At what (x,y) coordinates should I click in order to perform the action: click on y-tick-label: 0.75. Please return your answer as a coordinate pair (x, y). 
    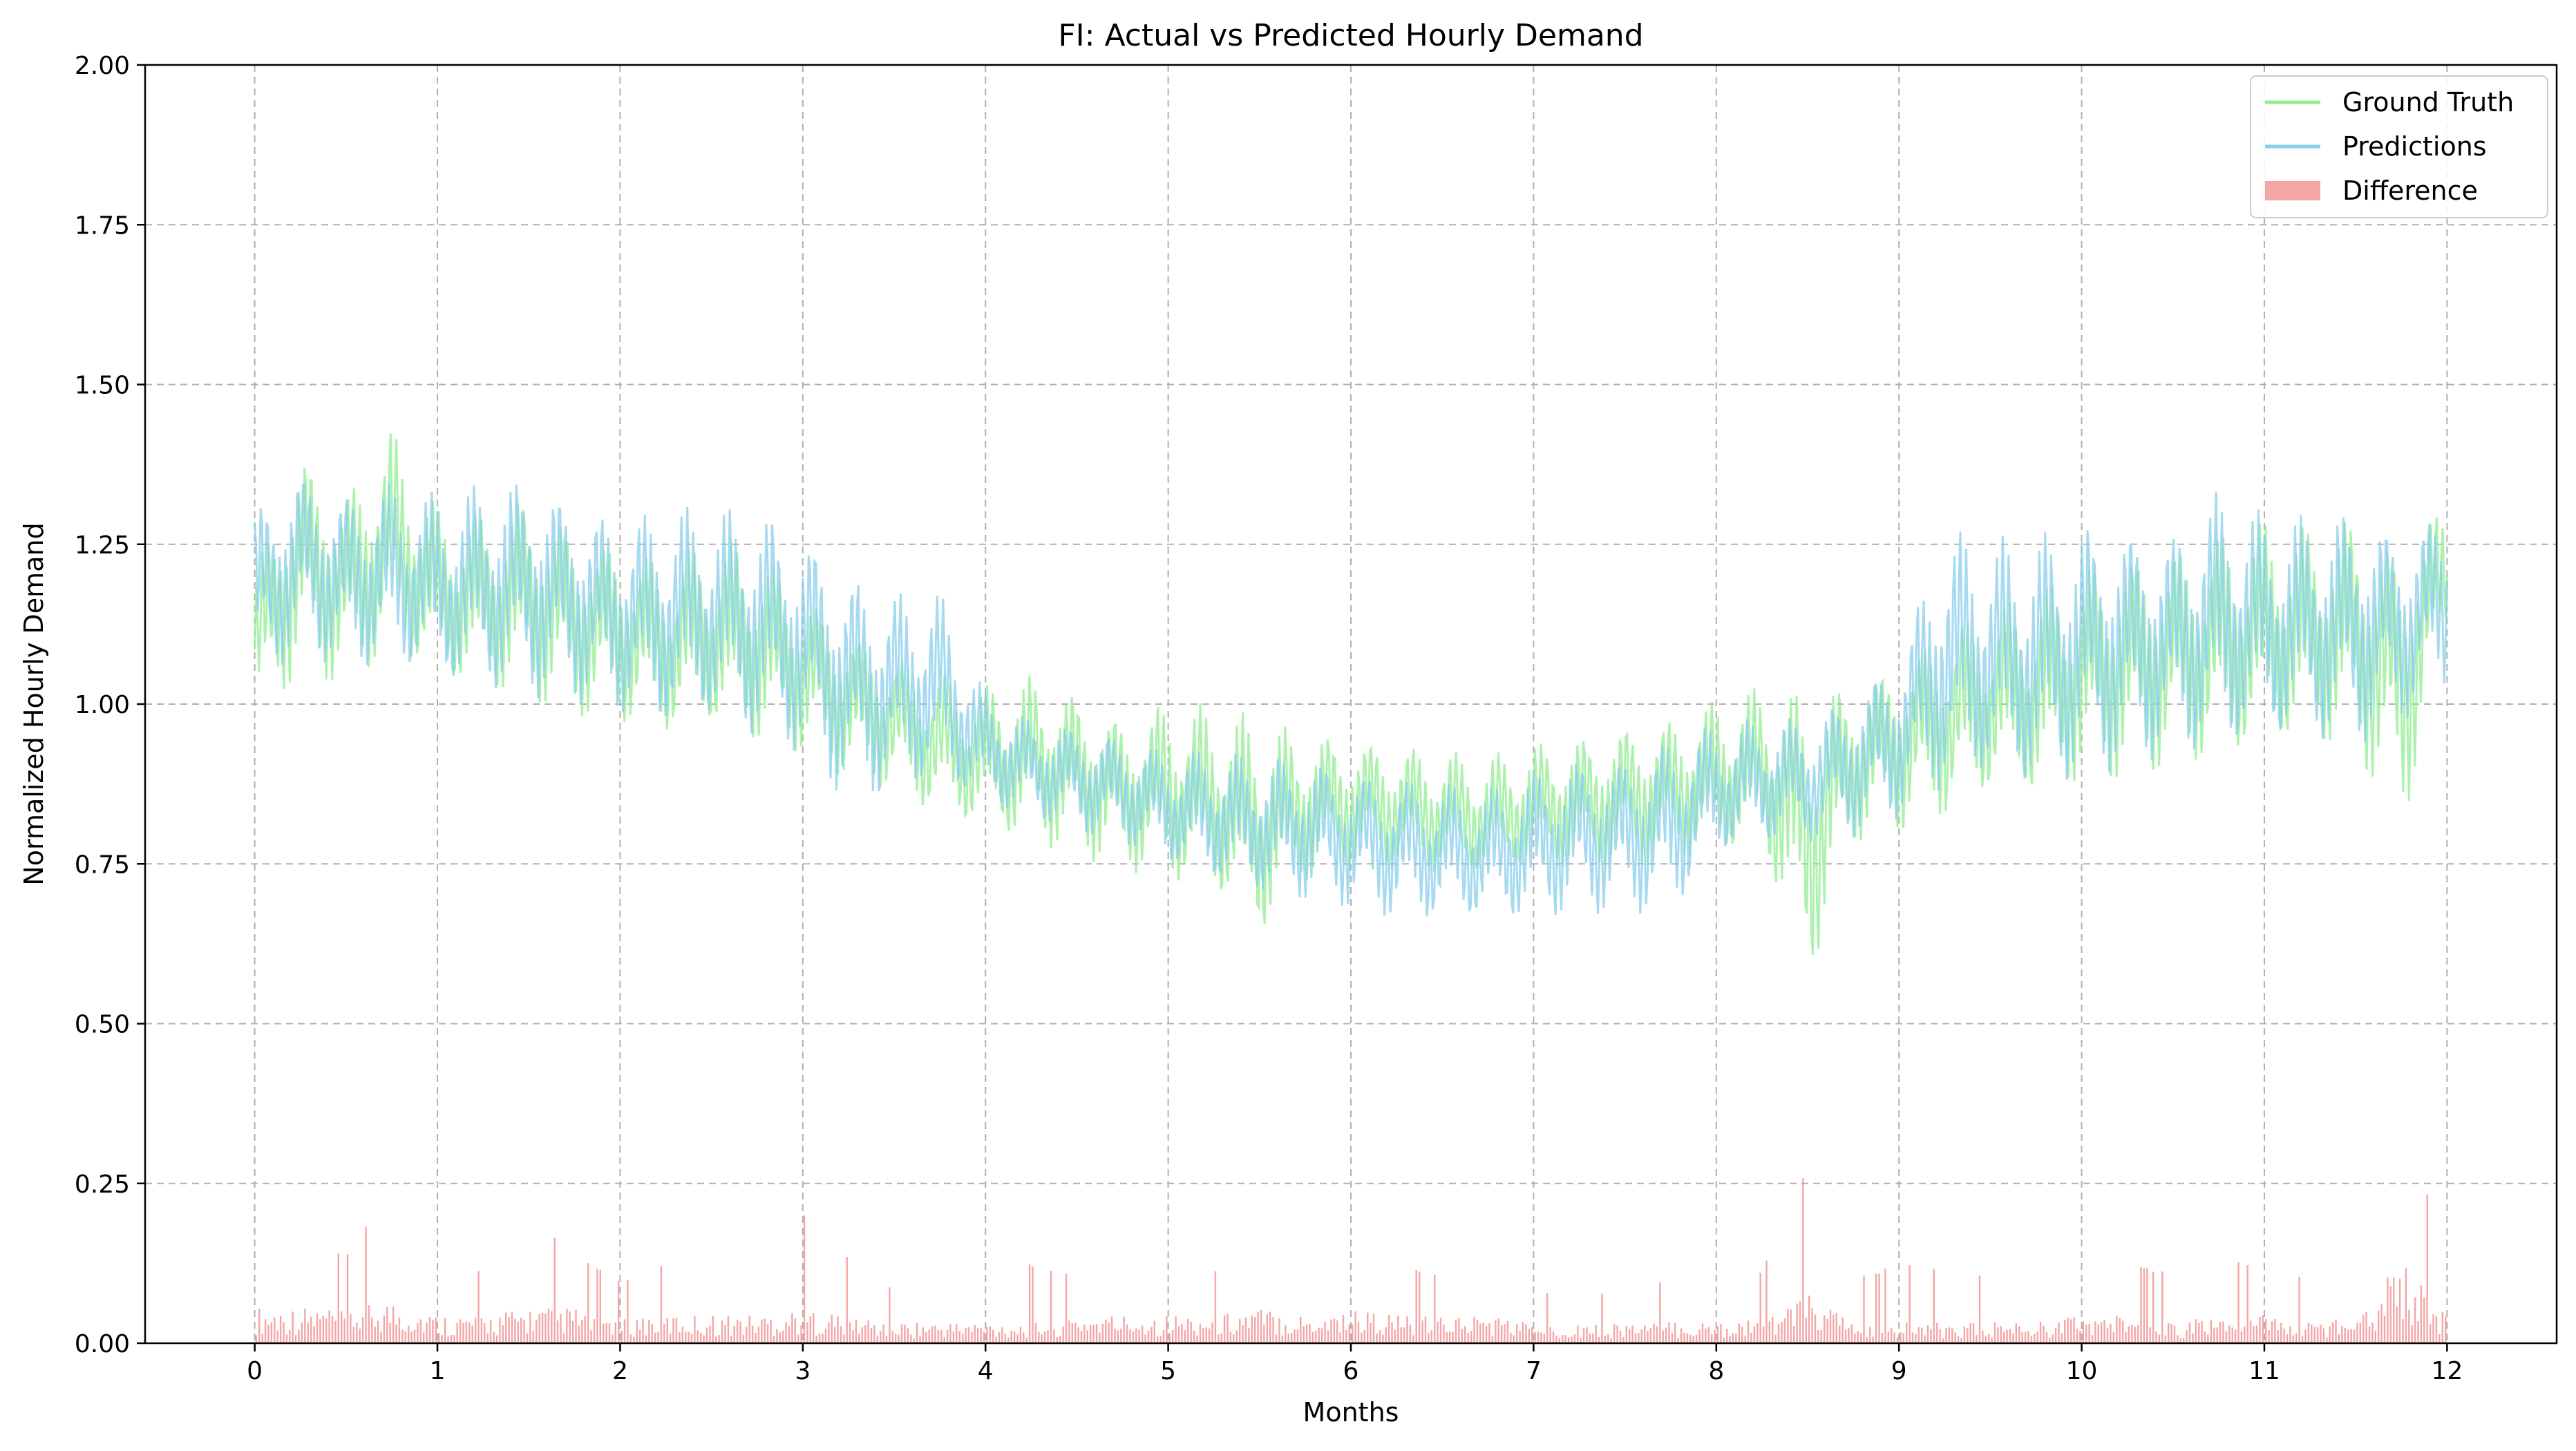
    Looking at the image, I should click on (102, 865).